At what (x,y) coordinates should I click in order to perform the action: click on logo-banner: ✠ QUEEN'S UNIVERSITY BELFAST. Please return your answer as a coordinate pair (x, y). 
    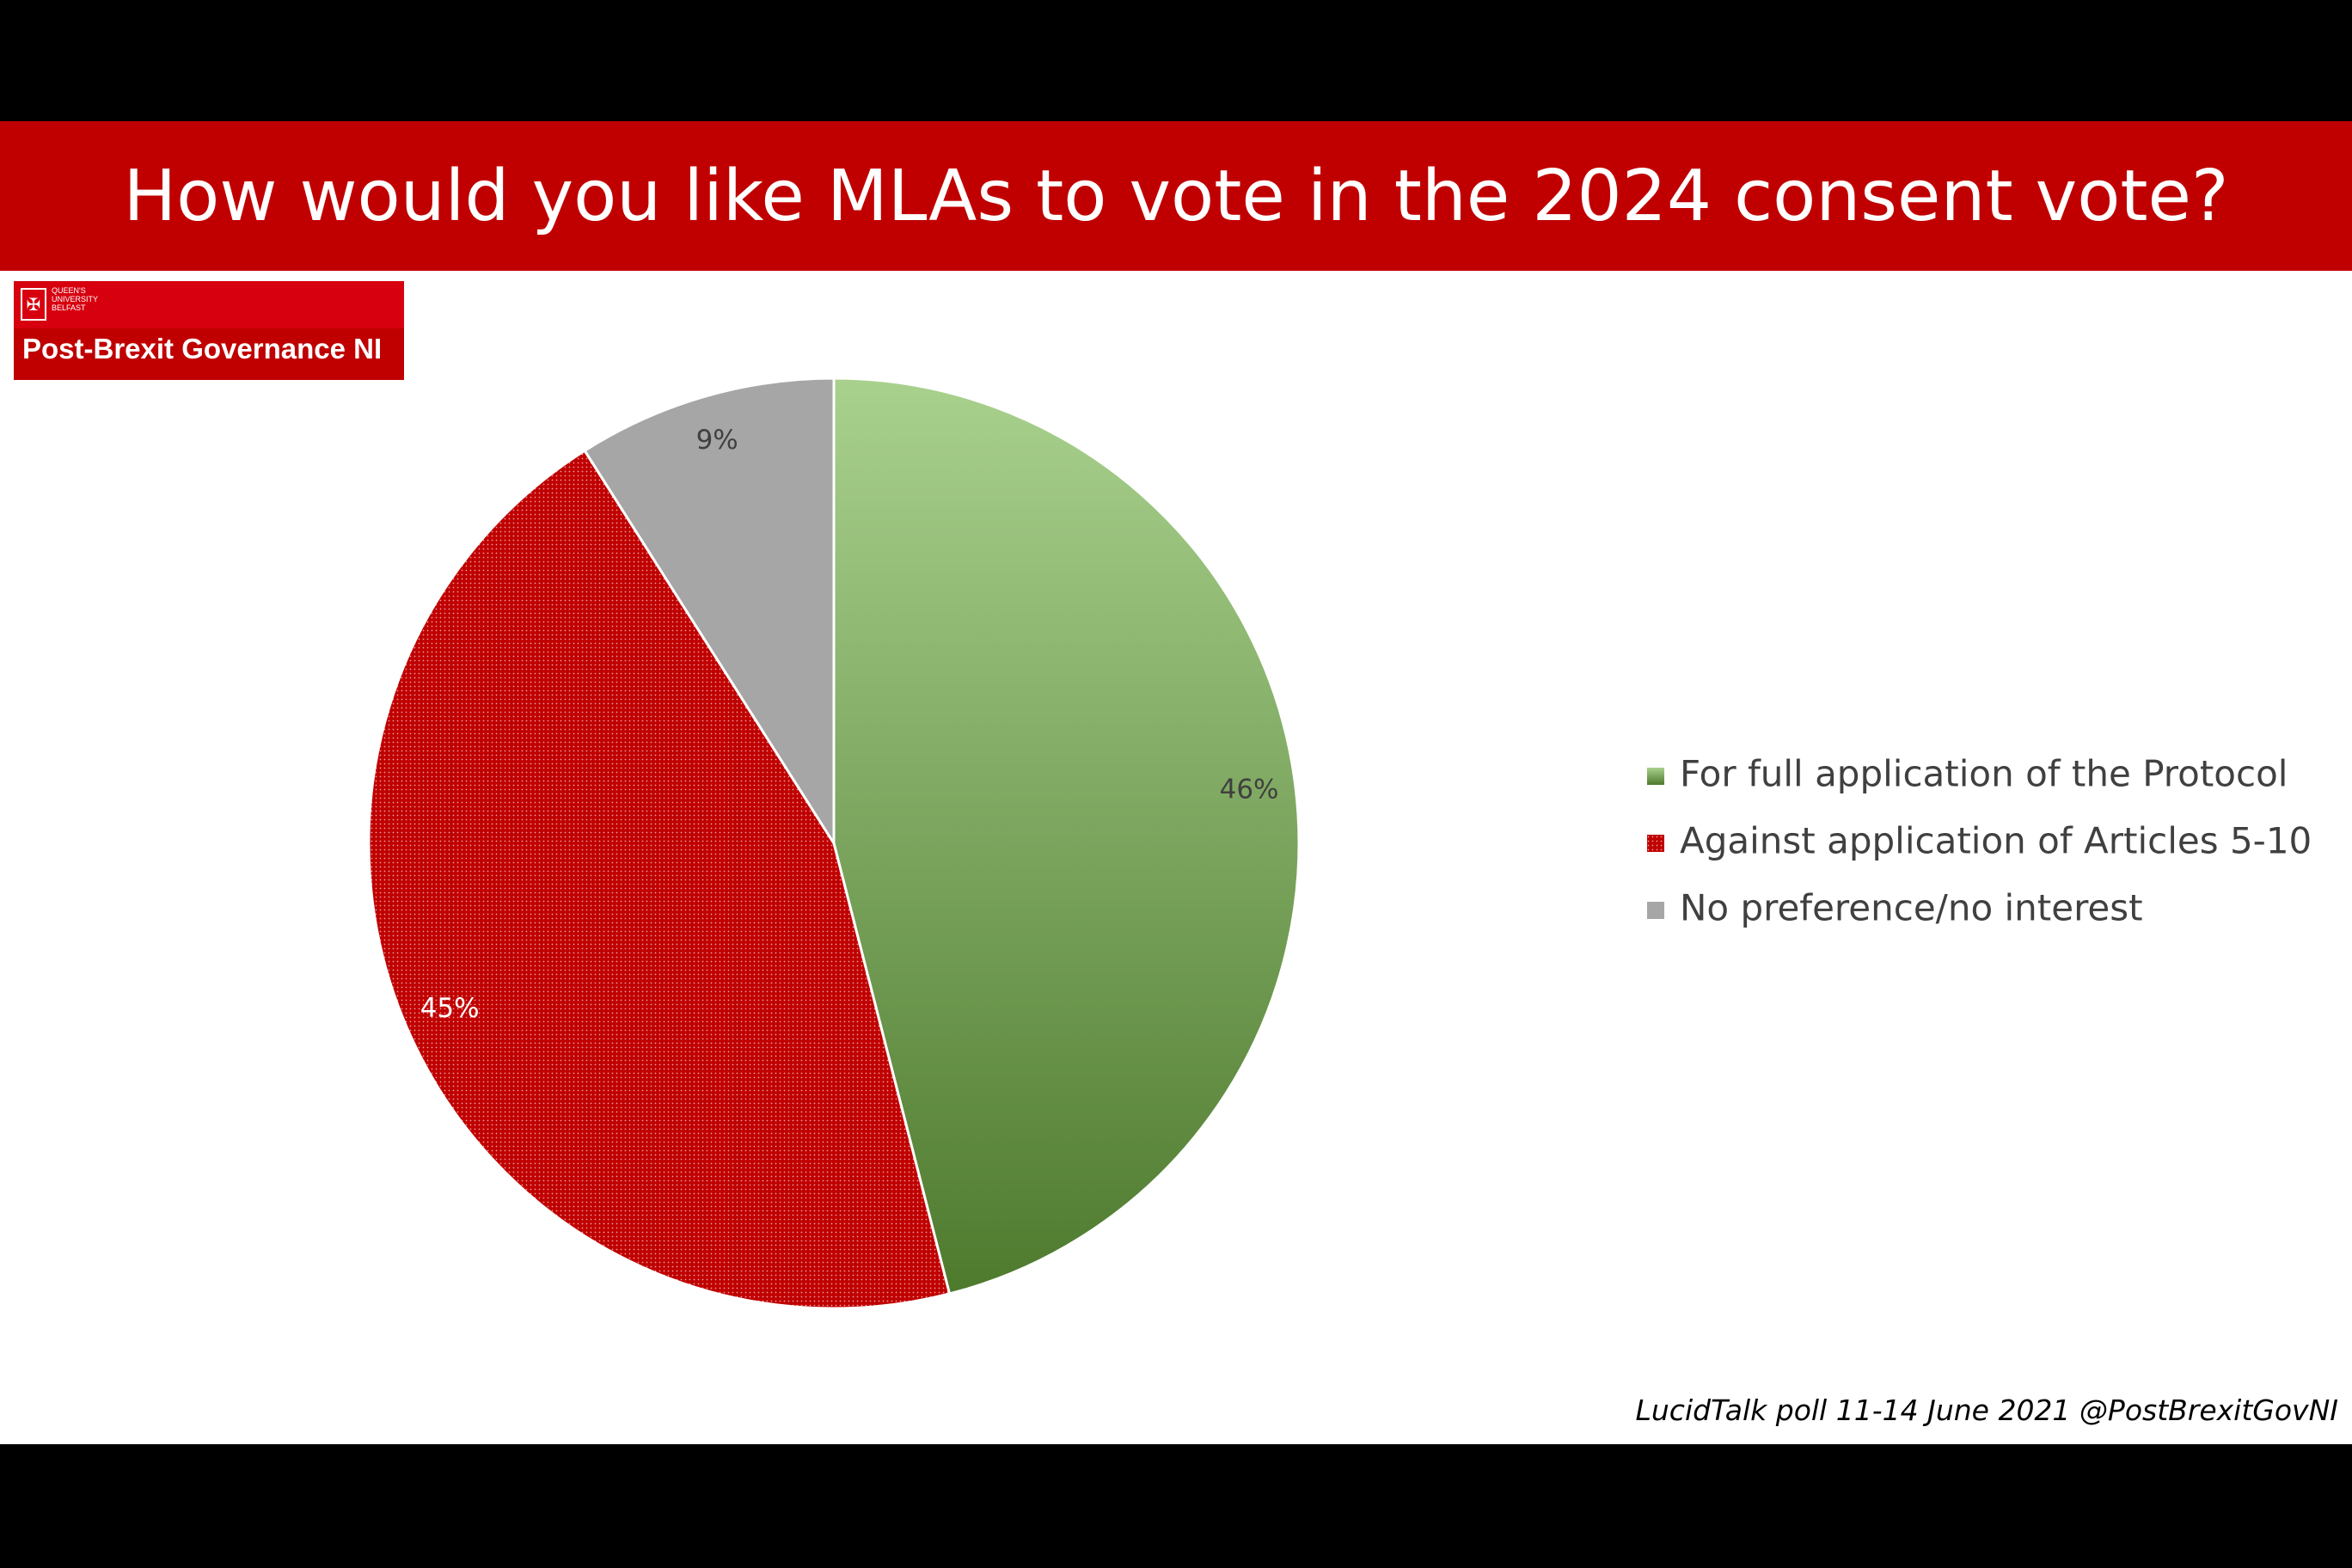
    Looking at the image, I should click on (209, 304).